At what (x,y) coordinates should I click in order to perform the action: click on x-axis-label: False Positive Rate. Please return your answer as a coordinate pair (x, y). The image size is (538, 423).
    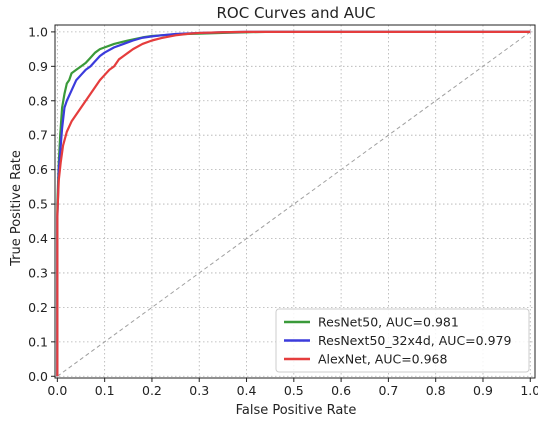
    Looking at the image, I should click on (296, 410).